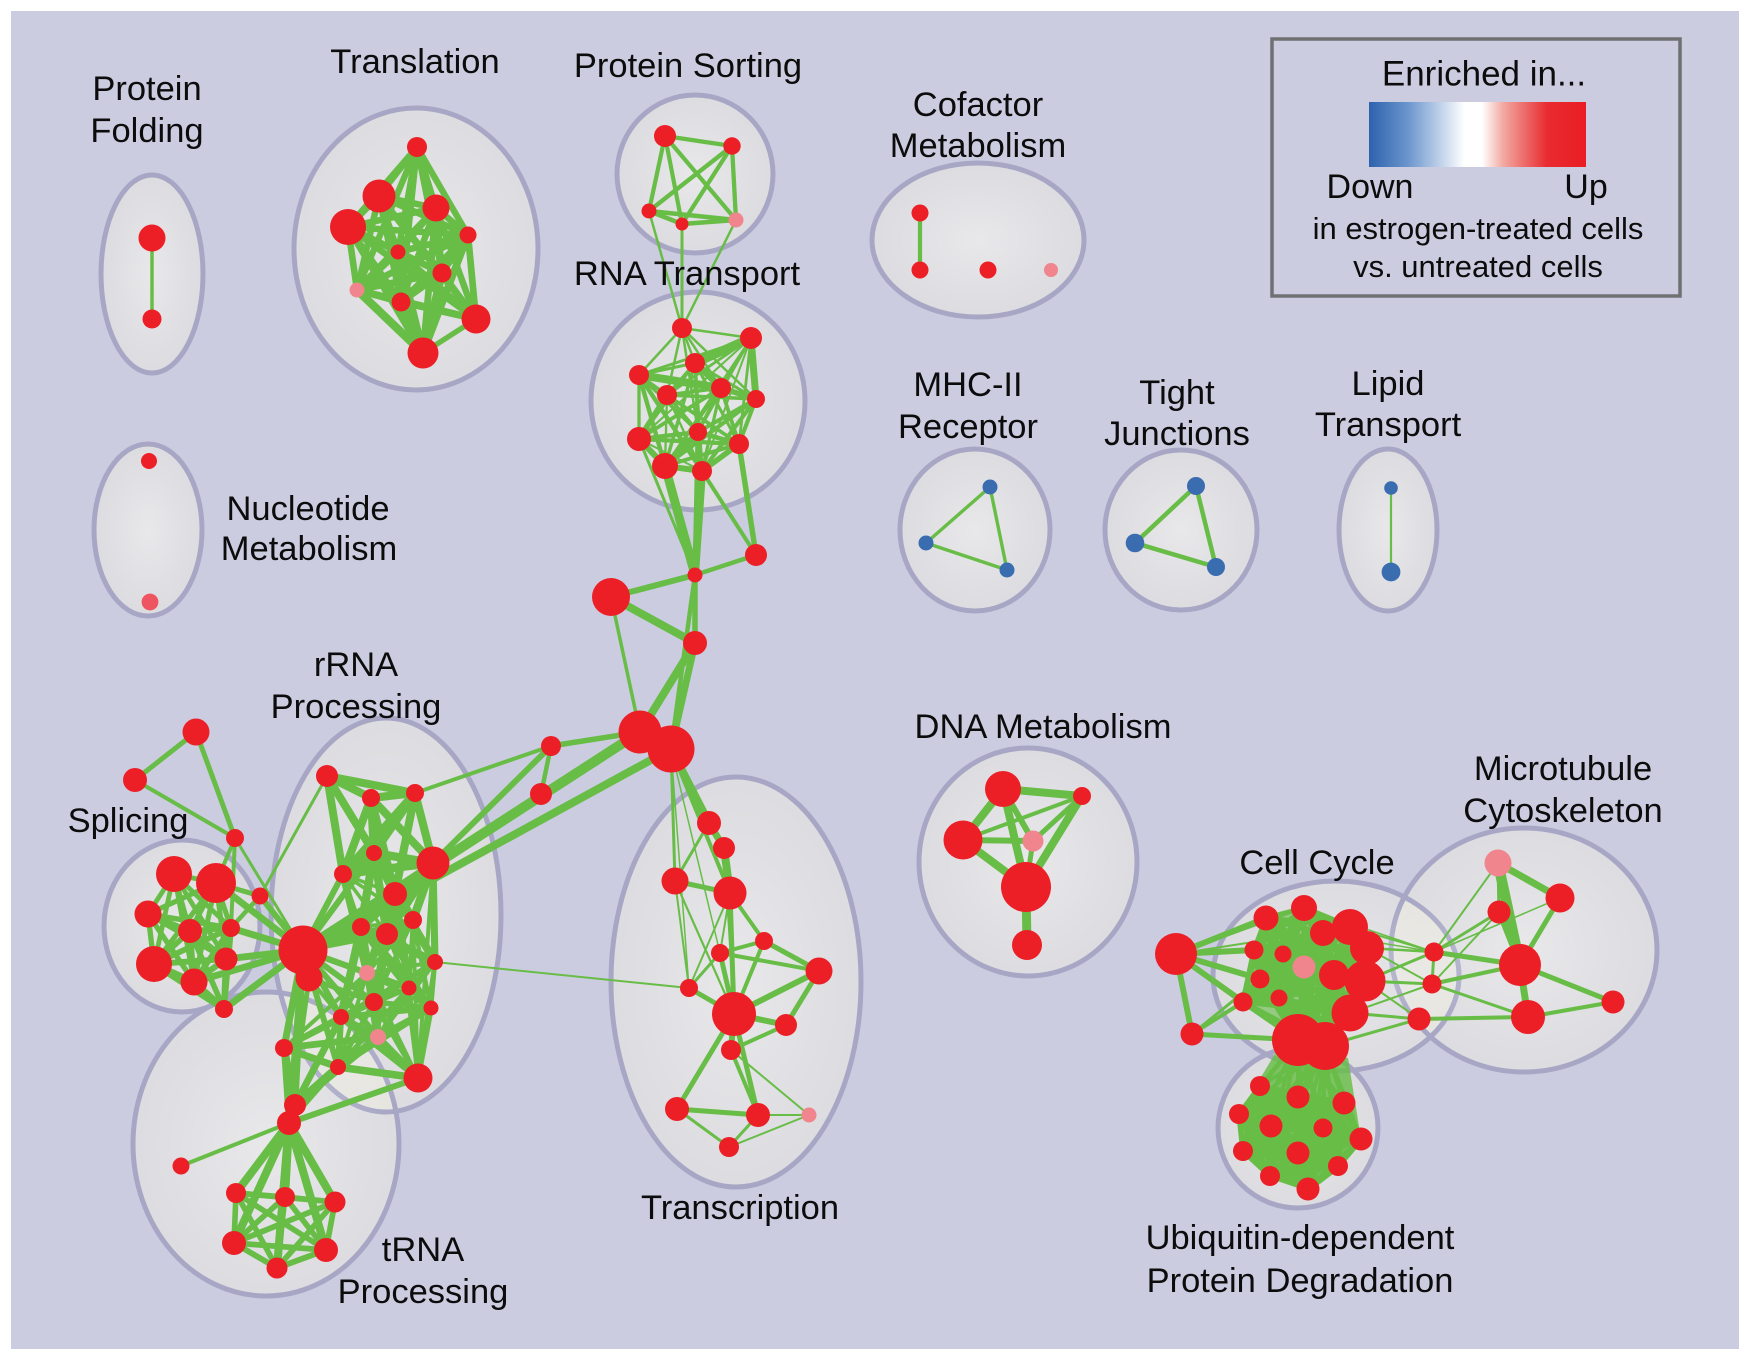 The width and height of the screenshot is (1750, 1360). I want to click on svg-text: Down, so click(1370, 187).